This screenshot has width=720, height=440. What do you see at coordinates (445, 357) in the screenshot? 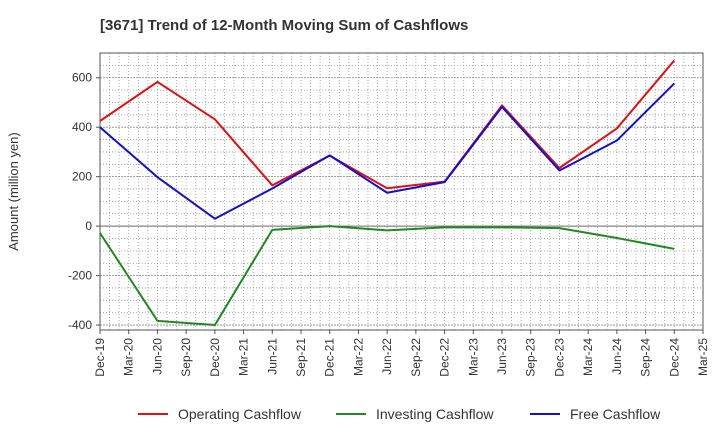
I see `x-tick-label: Dec-22` at bounding box center [445, 357].